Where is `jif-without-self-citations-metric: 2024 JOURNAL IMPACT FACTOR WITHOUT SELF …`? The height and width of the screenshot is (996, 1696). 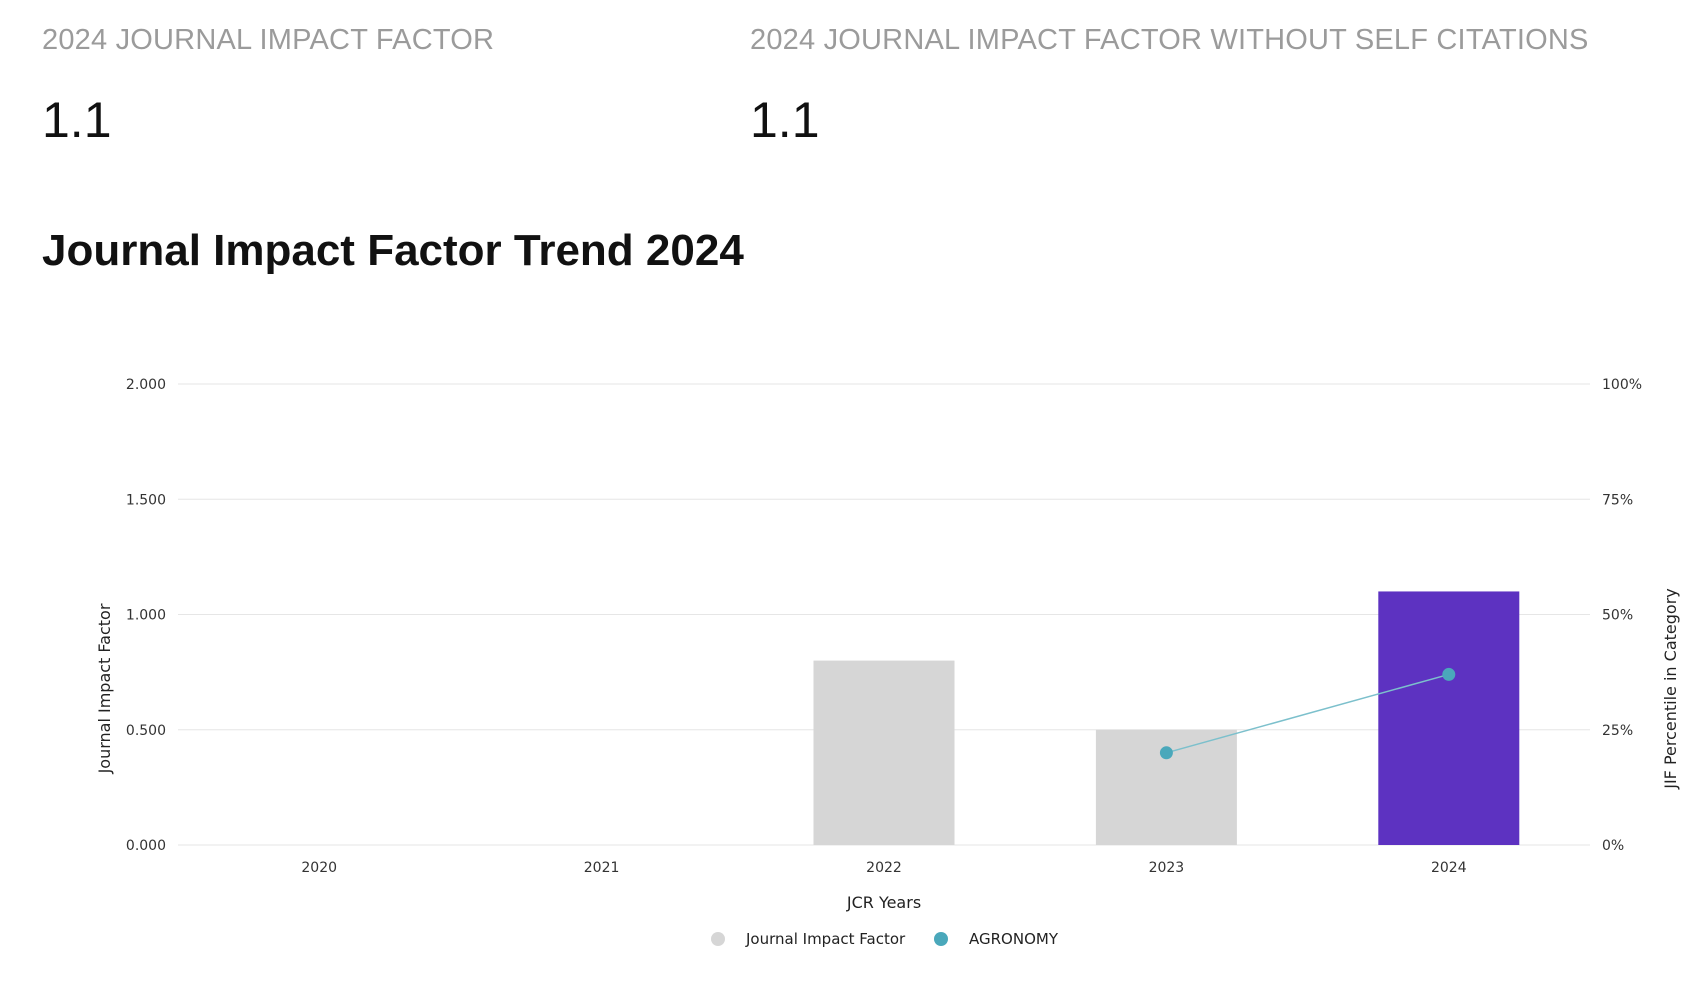 jif-without-self-citations-metric: 2024 JOURNAL IMPACT FACTOR WITHOUT SELF … is located at coordinates (1169, 86).